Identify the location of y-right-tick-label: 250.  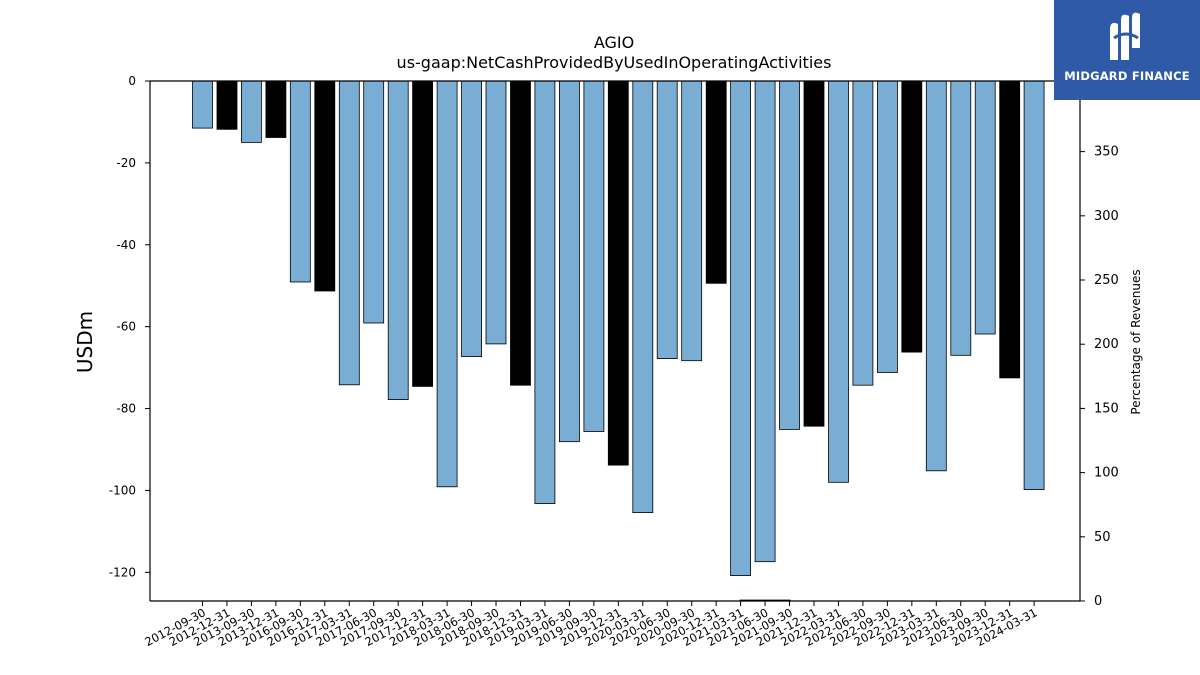
(1106, 280).